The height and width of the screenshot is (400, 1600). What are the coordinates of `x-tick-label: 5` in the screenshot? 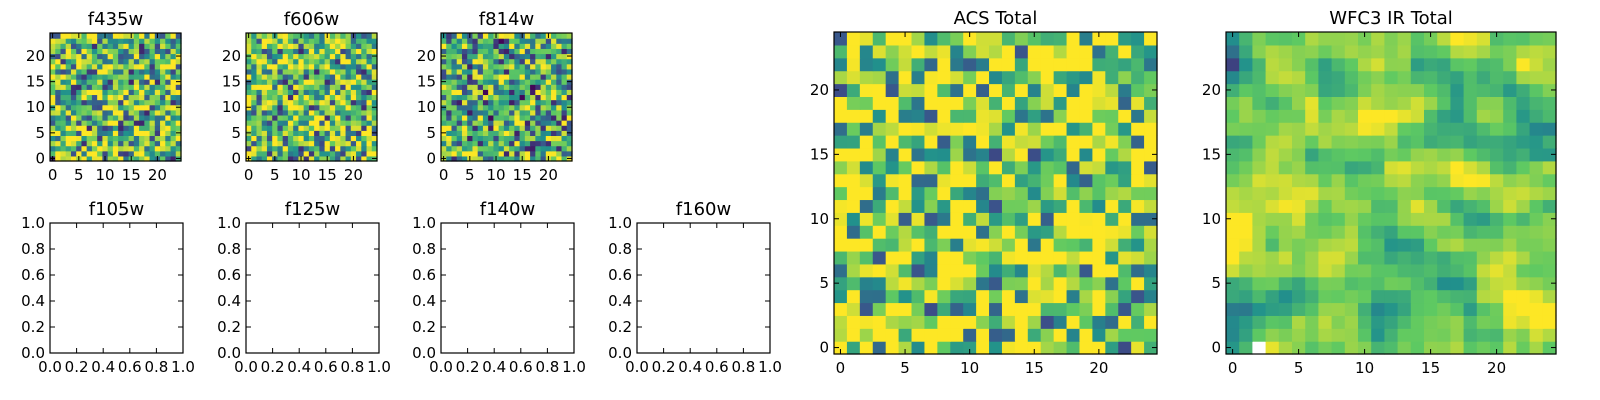 It's located at (1299, 368).